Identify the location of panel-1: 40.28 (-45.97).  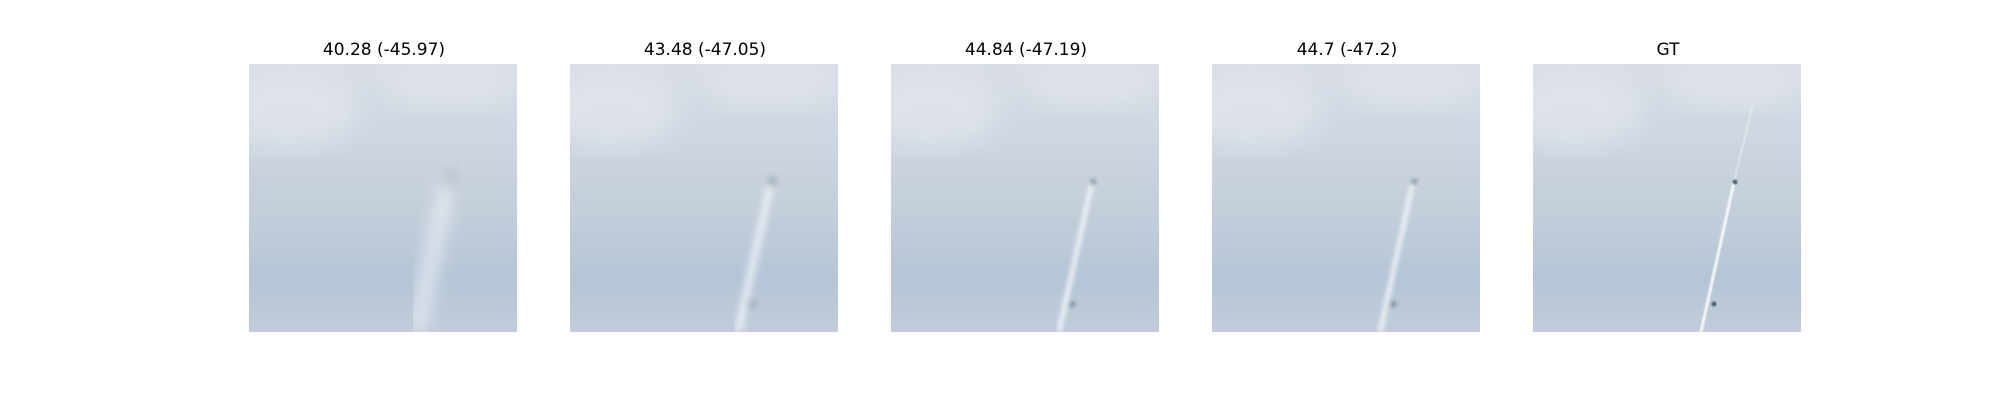
(384, 184).